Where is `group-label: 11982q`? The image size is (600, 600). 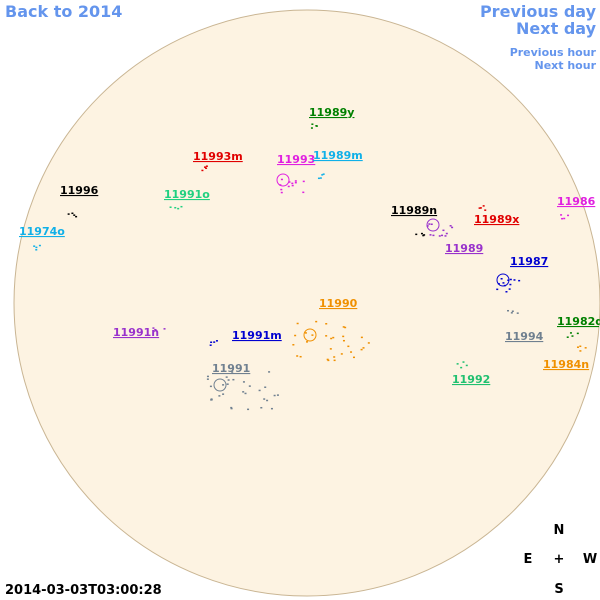
group-label: 11982q is located at coordinates (578, 321).